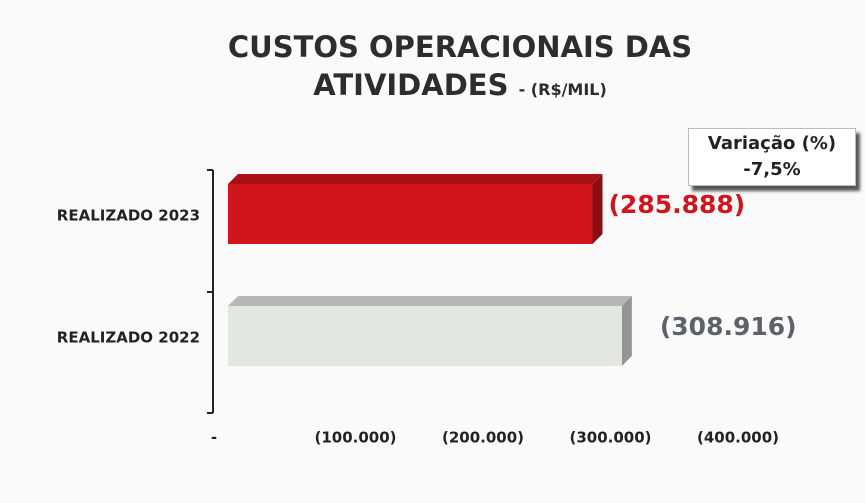 Image resolution: width=865 pixels, height=503 pixels. Describe the element at coordinates (214, 438) in the screenshot. I see `x-tick-label: -` at that location.